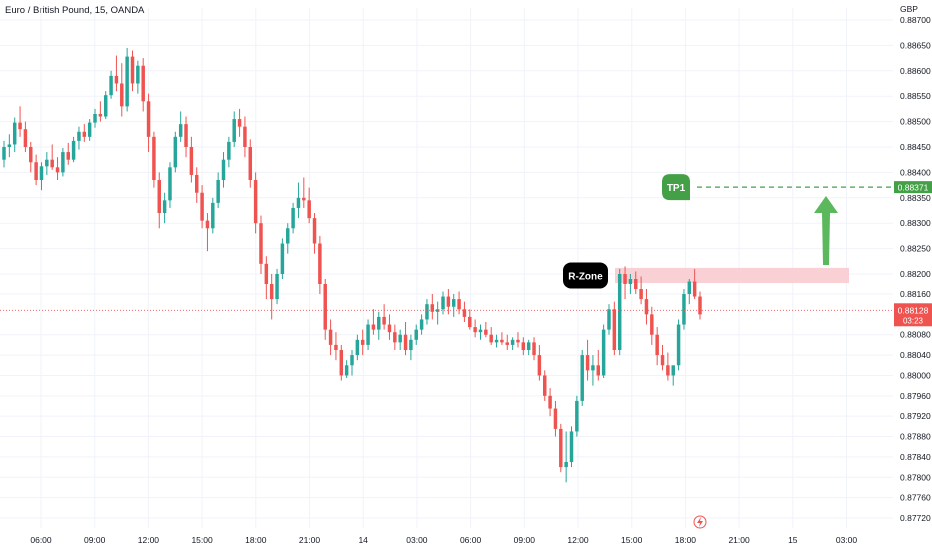 This screenshot has height=550, width=932. I want to click on price-tick-label: 0.88550, so click(915, 96).